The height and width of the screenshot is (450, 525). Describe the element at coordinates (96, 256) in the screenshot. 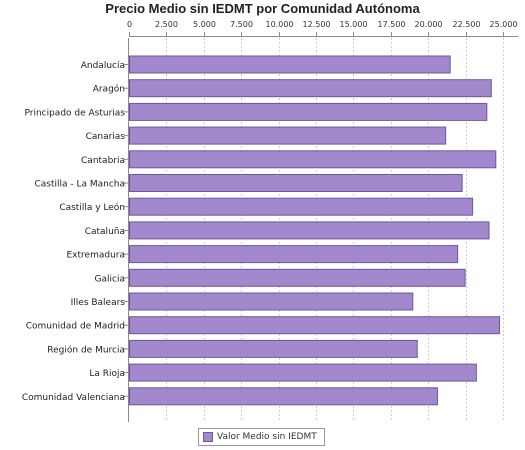

I see `category-label: Extremadura` at that location.